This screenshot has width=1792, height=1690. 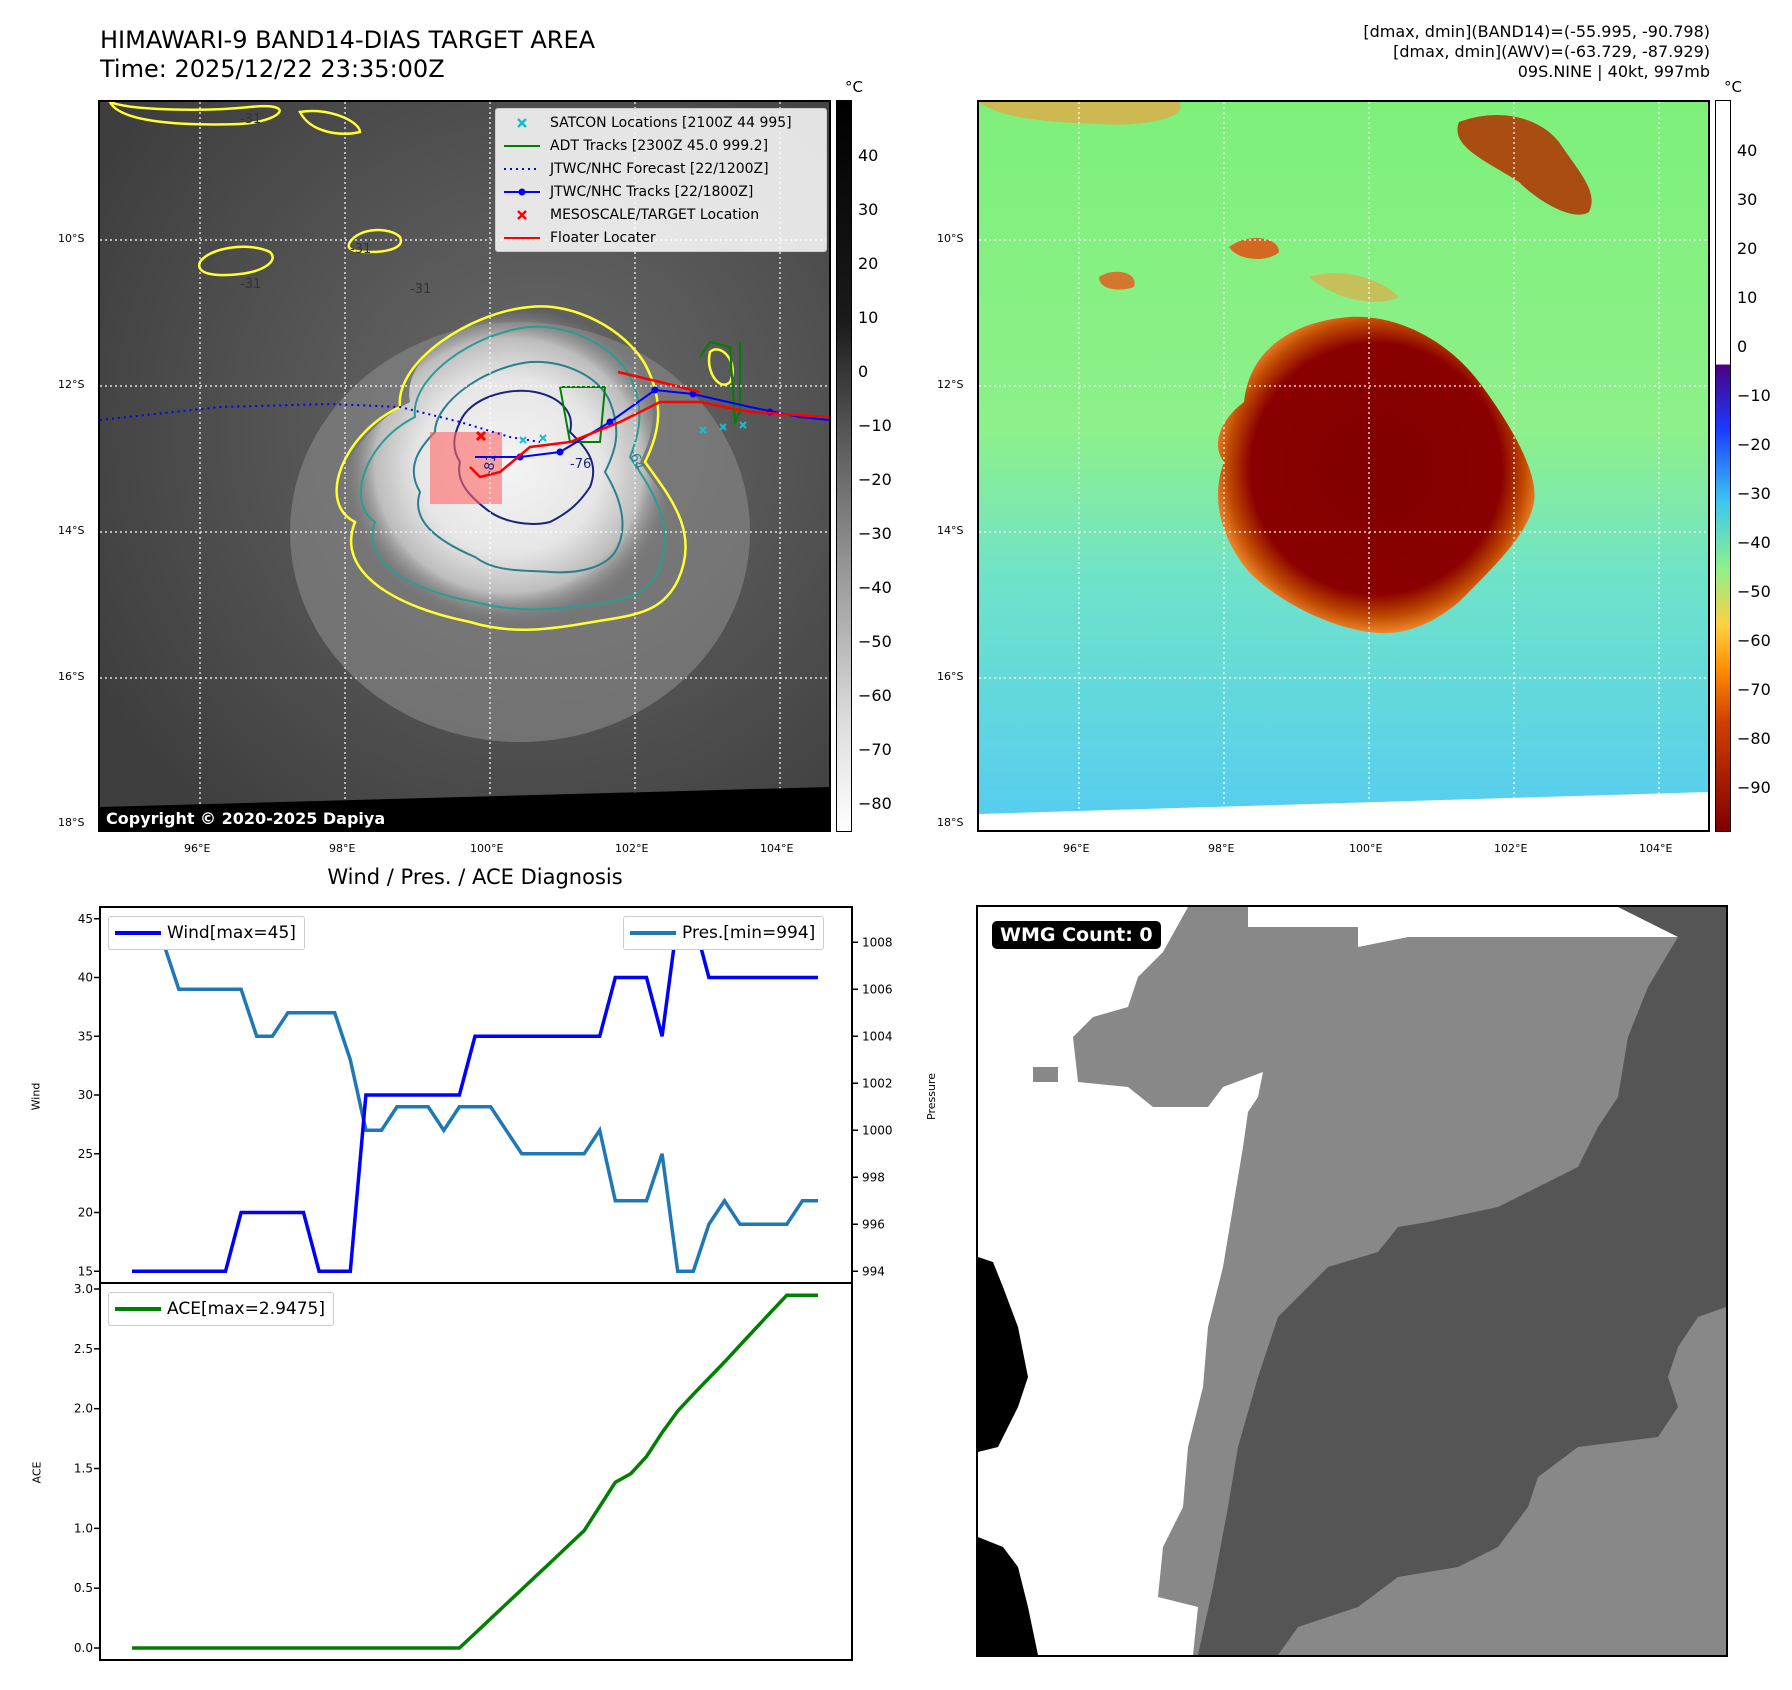 What do you see at coordinates (83, 1528) in the screenshot?
I see `ace-tick-label: 1.0` at bounding box center [83, 1528].